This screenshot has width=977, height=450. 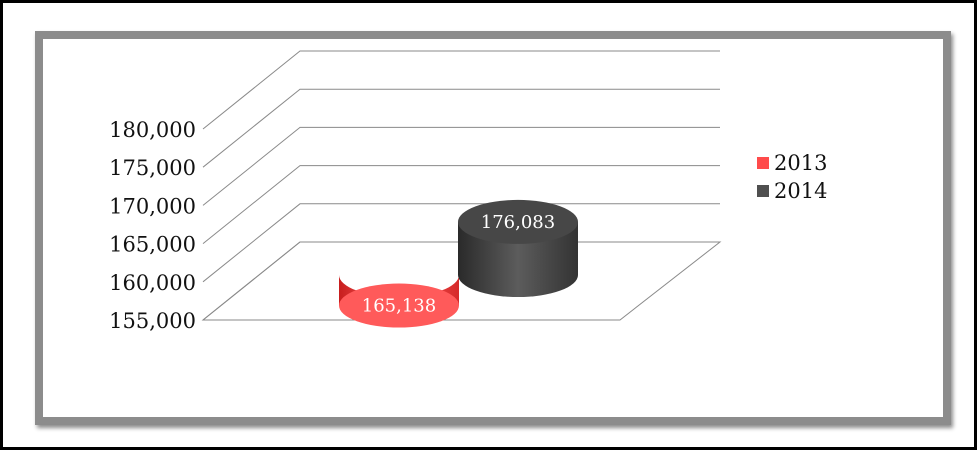 I want to click on bar-2013, so click(x=399, y=301).